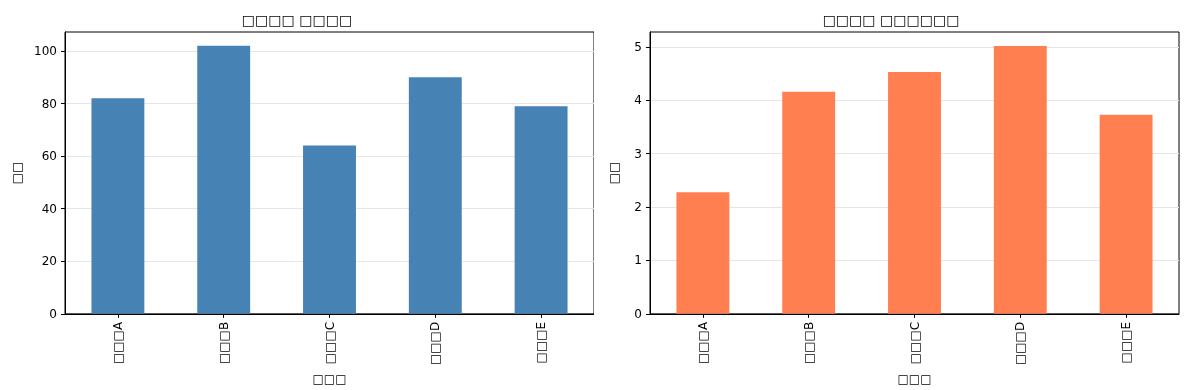 Image resolution: width=1189 pixels, height=390 pixels. I want to click on y-tick-label: 80, so click(49, 103).